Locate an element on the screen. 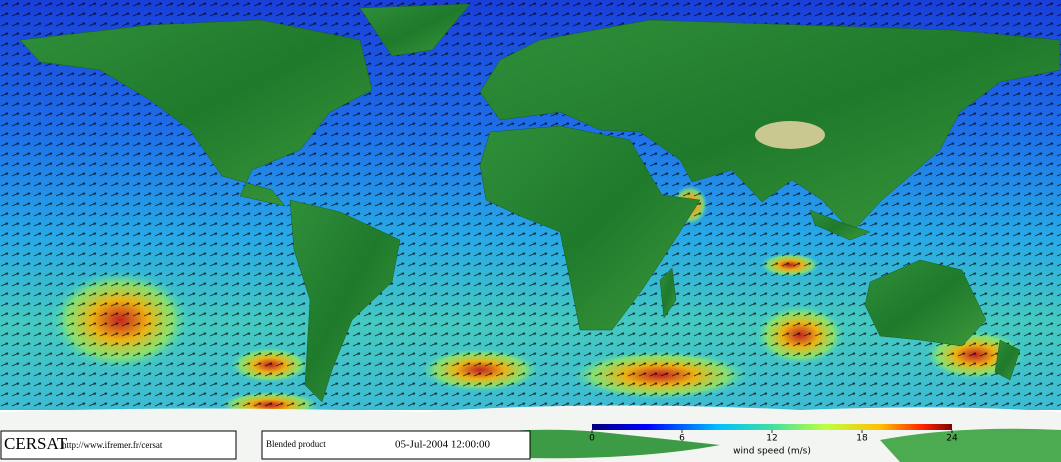  colorbar-tick-label: 24 is located at coordinates (952, 439).